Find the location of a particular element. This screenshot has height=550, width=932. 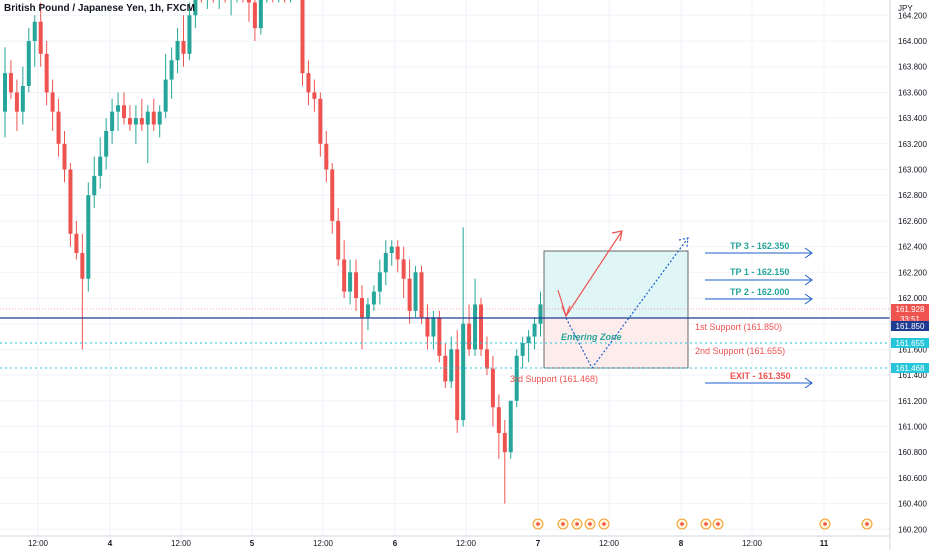

exit-label: EXIT - 161.350 is located at coordinates (760, 376).